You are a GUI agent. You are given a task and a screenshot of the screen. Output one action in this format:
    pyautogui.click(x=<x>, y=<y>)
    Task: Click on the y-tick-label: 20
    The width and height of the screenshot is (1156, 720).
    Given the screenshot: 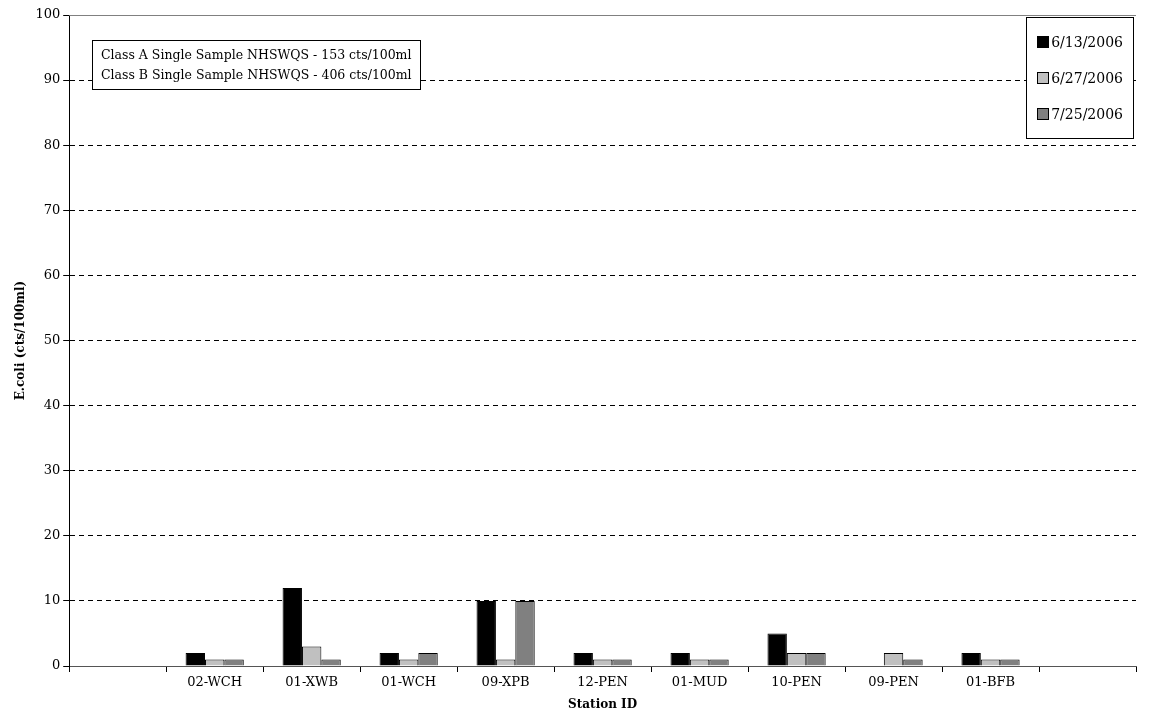 What is the action you would take?
    pyautogui.click(x=52, y=535)
    